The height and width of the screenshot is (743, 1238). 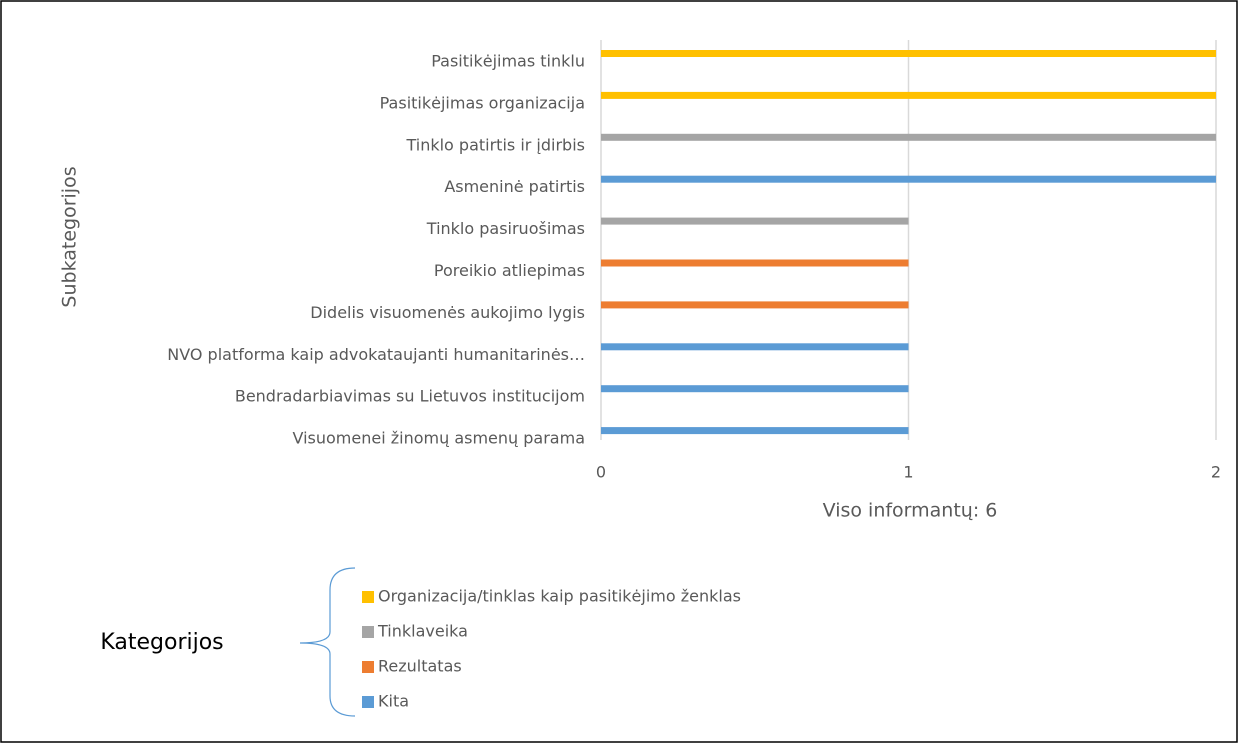 What do you see at coordinates (910, 511) in the screenshot?
I see `x-axis-title: Viso informantų: 6` at bounding box center [910, 511].